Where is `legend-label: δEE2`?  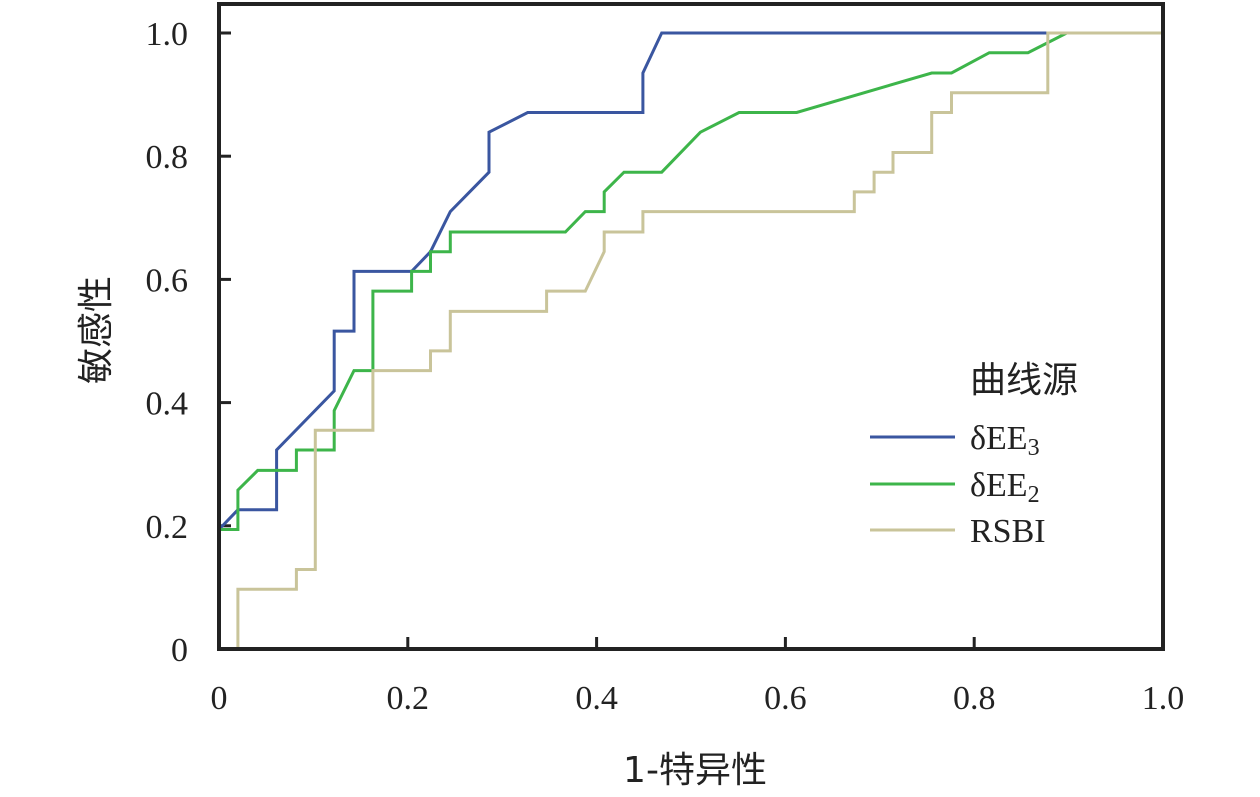 legend-label: δEE2 is located at coordinates (1005, 487).